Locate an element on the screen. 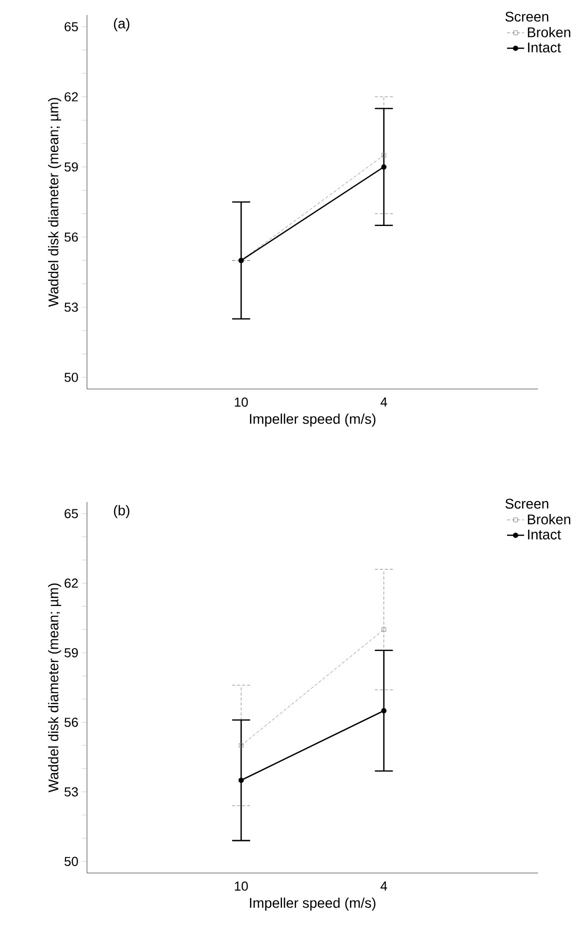 This screenshot has height=936, width=585. chart-title: (b) is located at coordinates (122, 511).